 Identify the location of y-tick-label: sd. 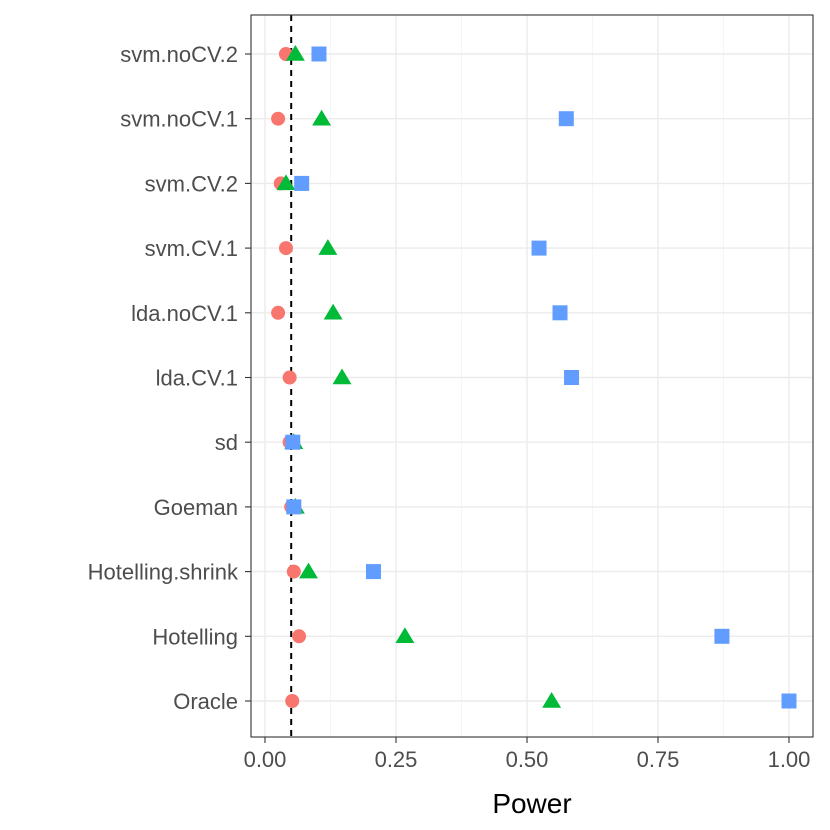
(226, 442).